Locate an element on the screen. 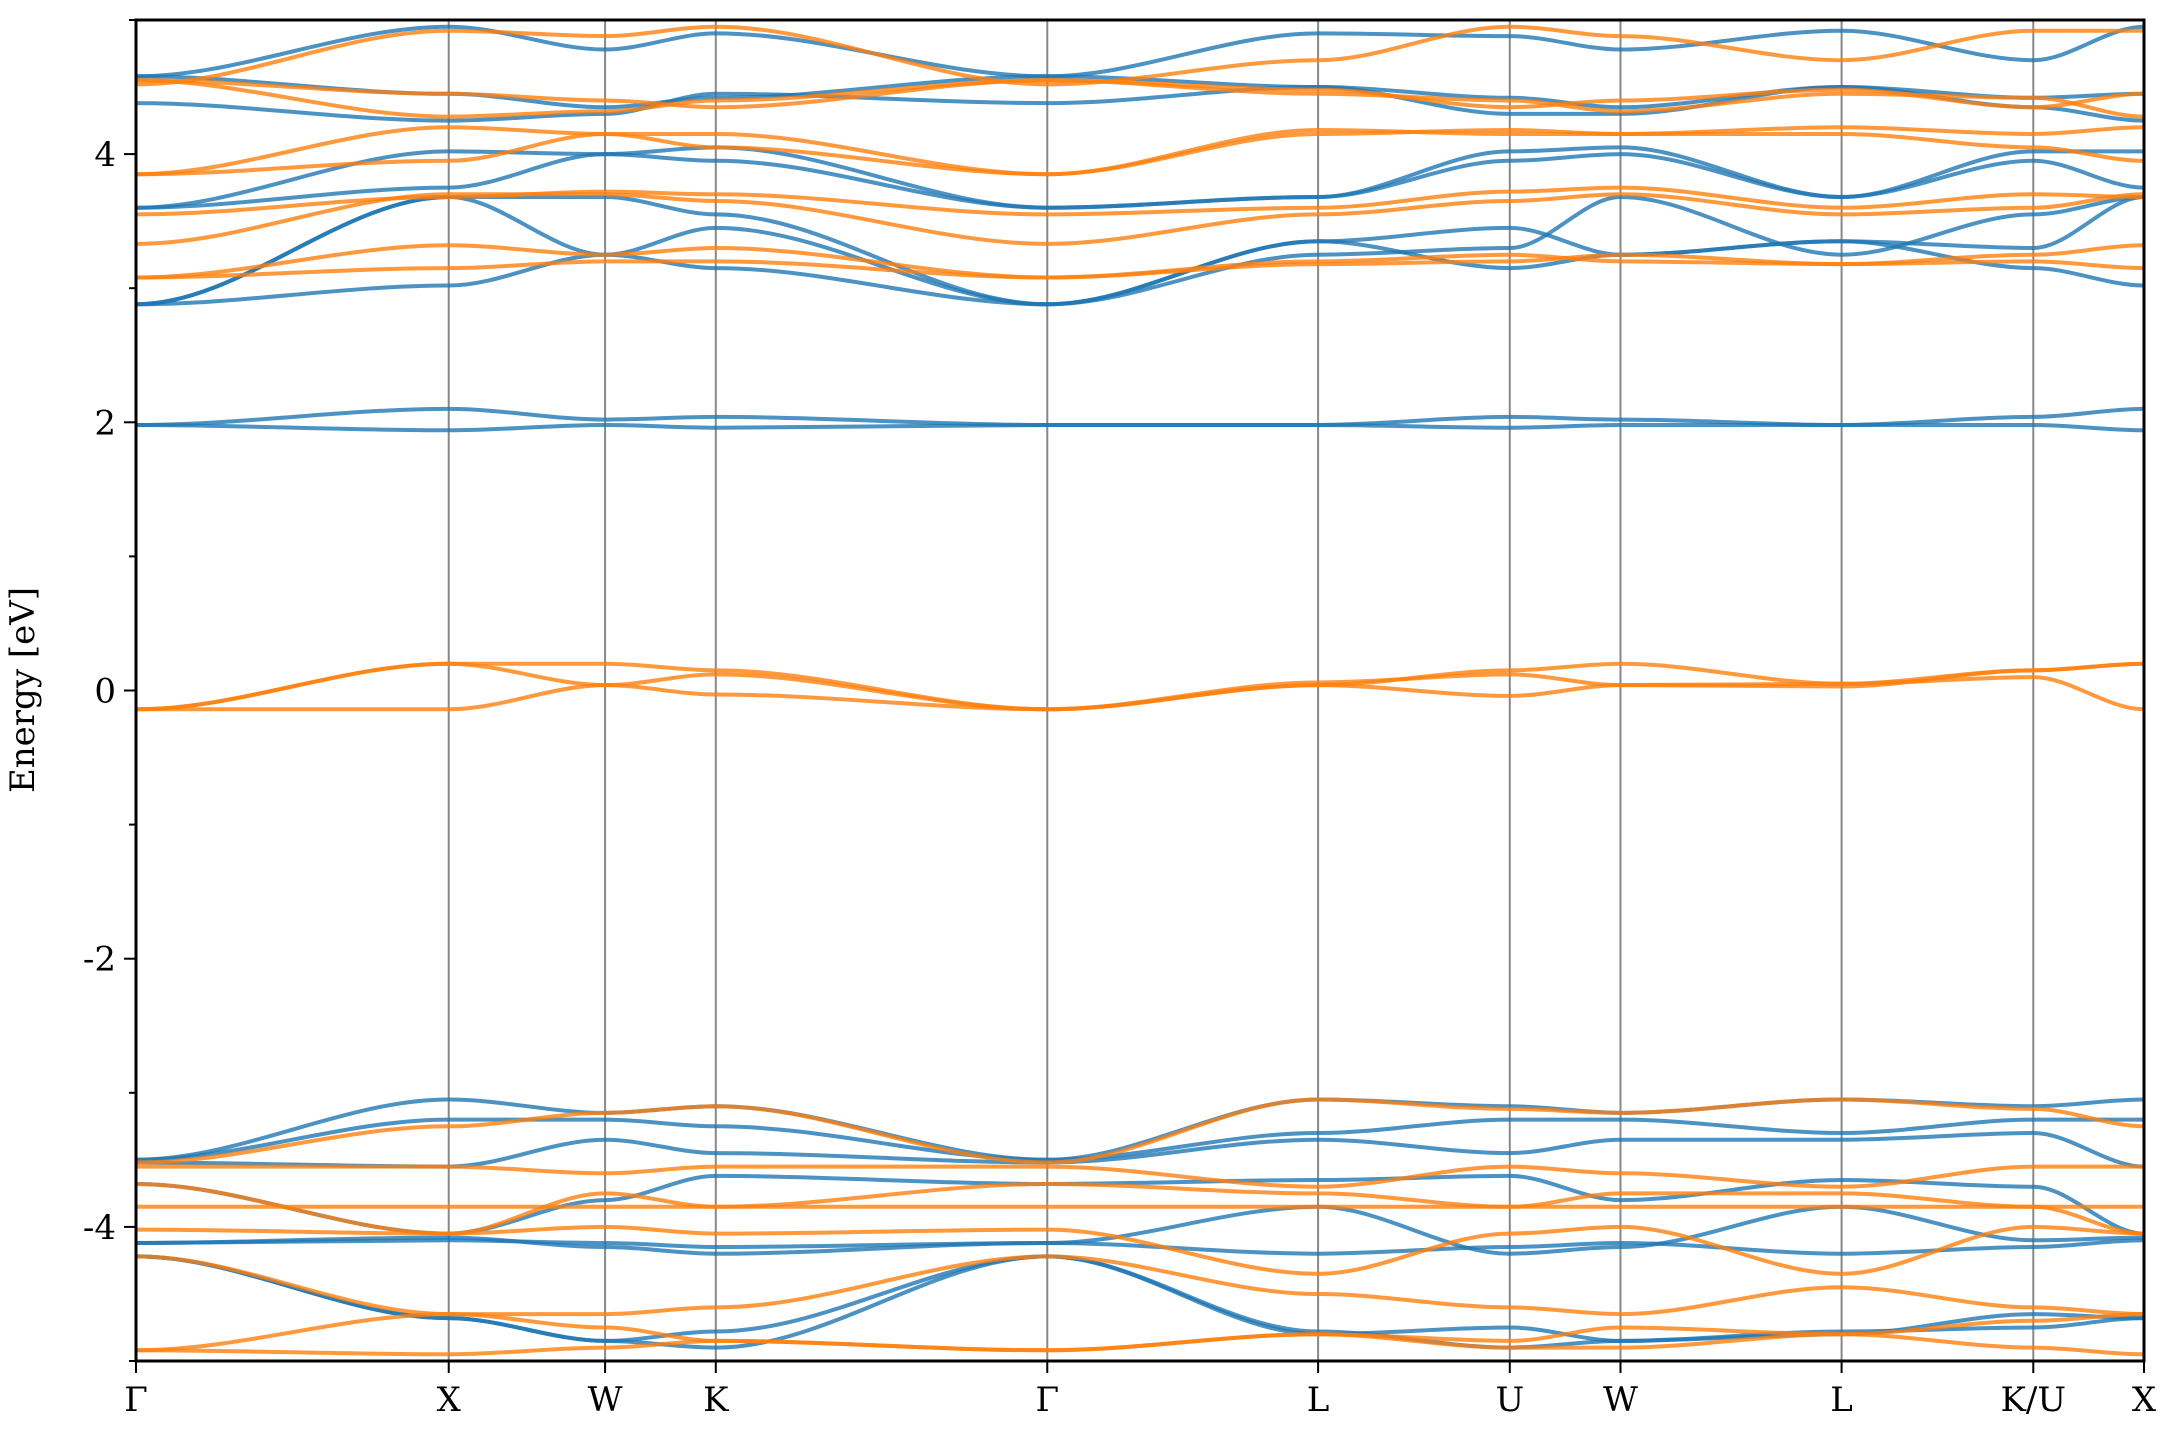 This screenshot has height=1440, width=2160. x-tick-label: K/U is located at coordinates (2034, 1400).